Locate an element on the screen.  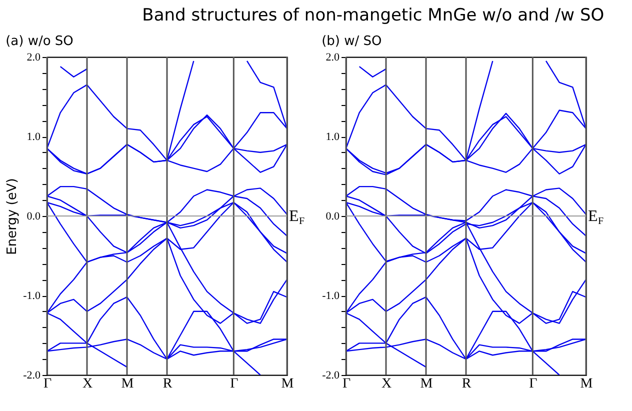
y-axis-title: Energy (eV) is located at coordinates (12, 216).